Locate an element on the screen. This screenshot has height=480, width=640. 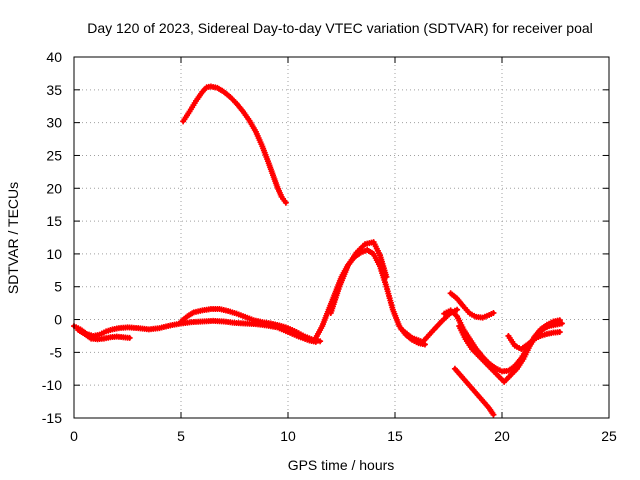
y-tick-label: 30 is located at coordinates (54, 123).